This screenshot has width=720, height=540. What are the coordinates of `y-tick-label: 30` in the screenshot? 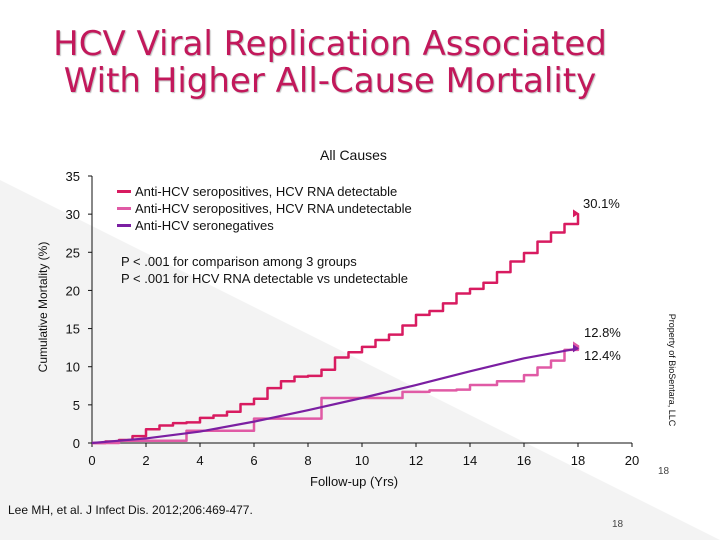 It's located at (73, 214).